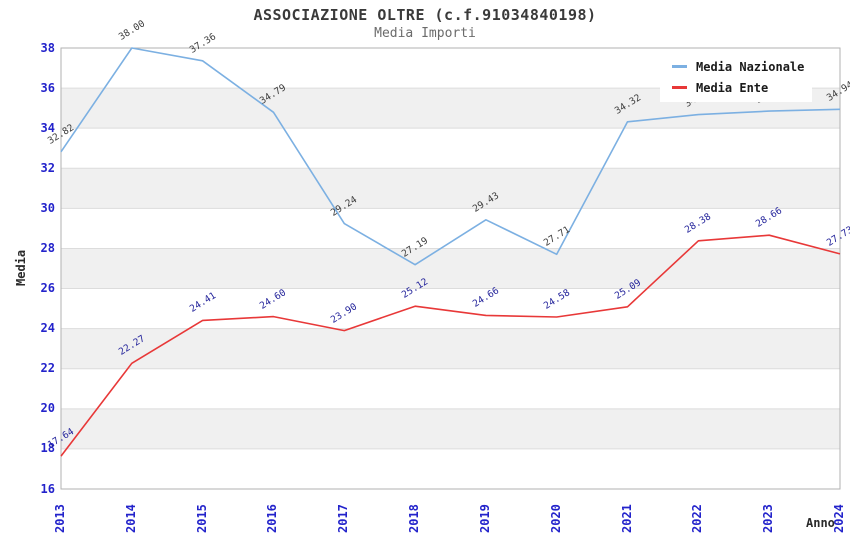  Describe the element at coordinates (130, 518) in the screenshot. I see `x-tick-label: 2014` at that location.